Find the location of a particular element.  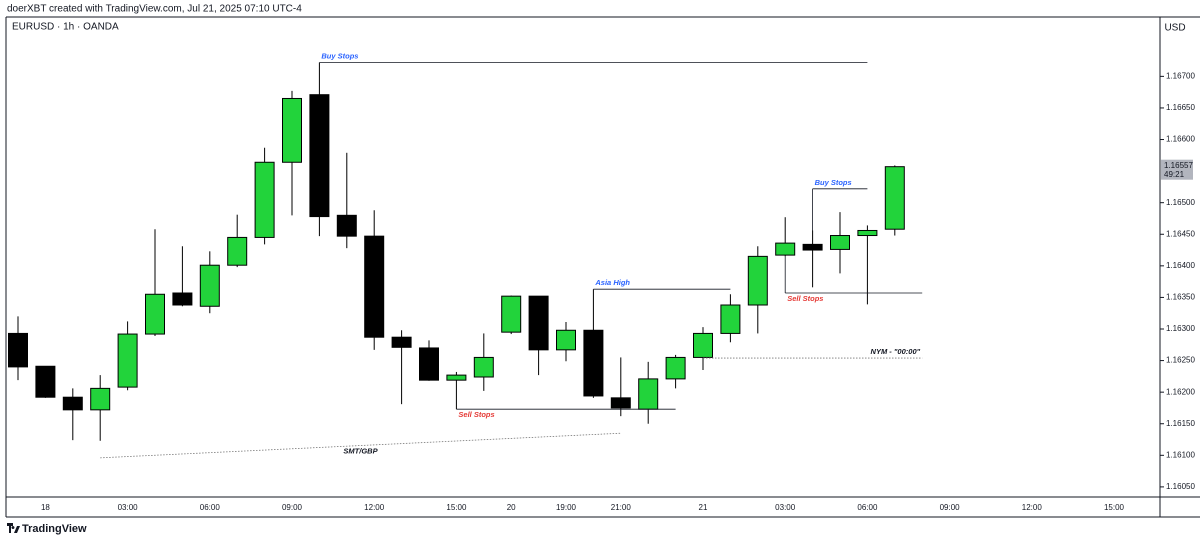

y-tick-label: 1.16700 is located at coordinates (1180, 75).